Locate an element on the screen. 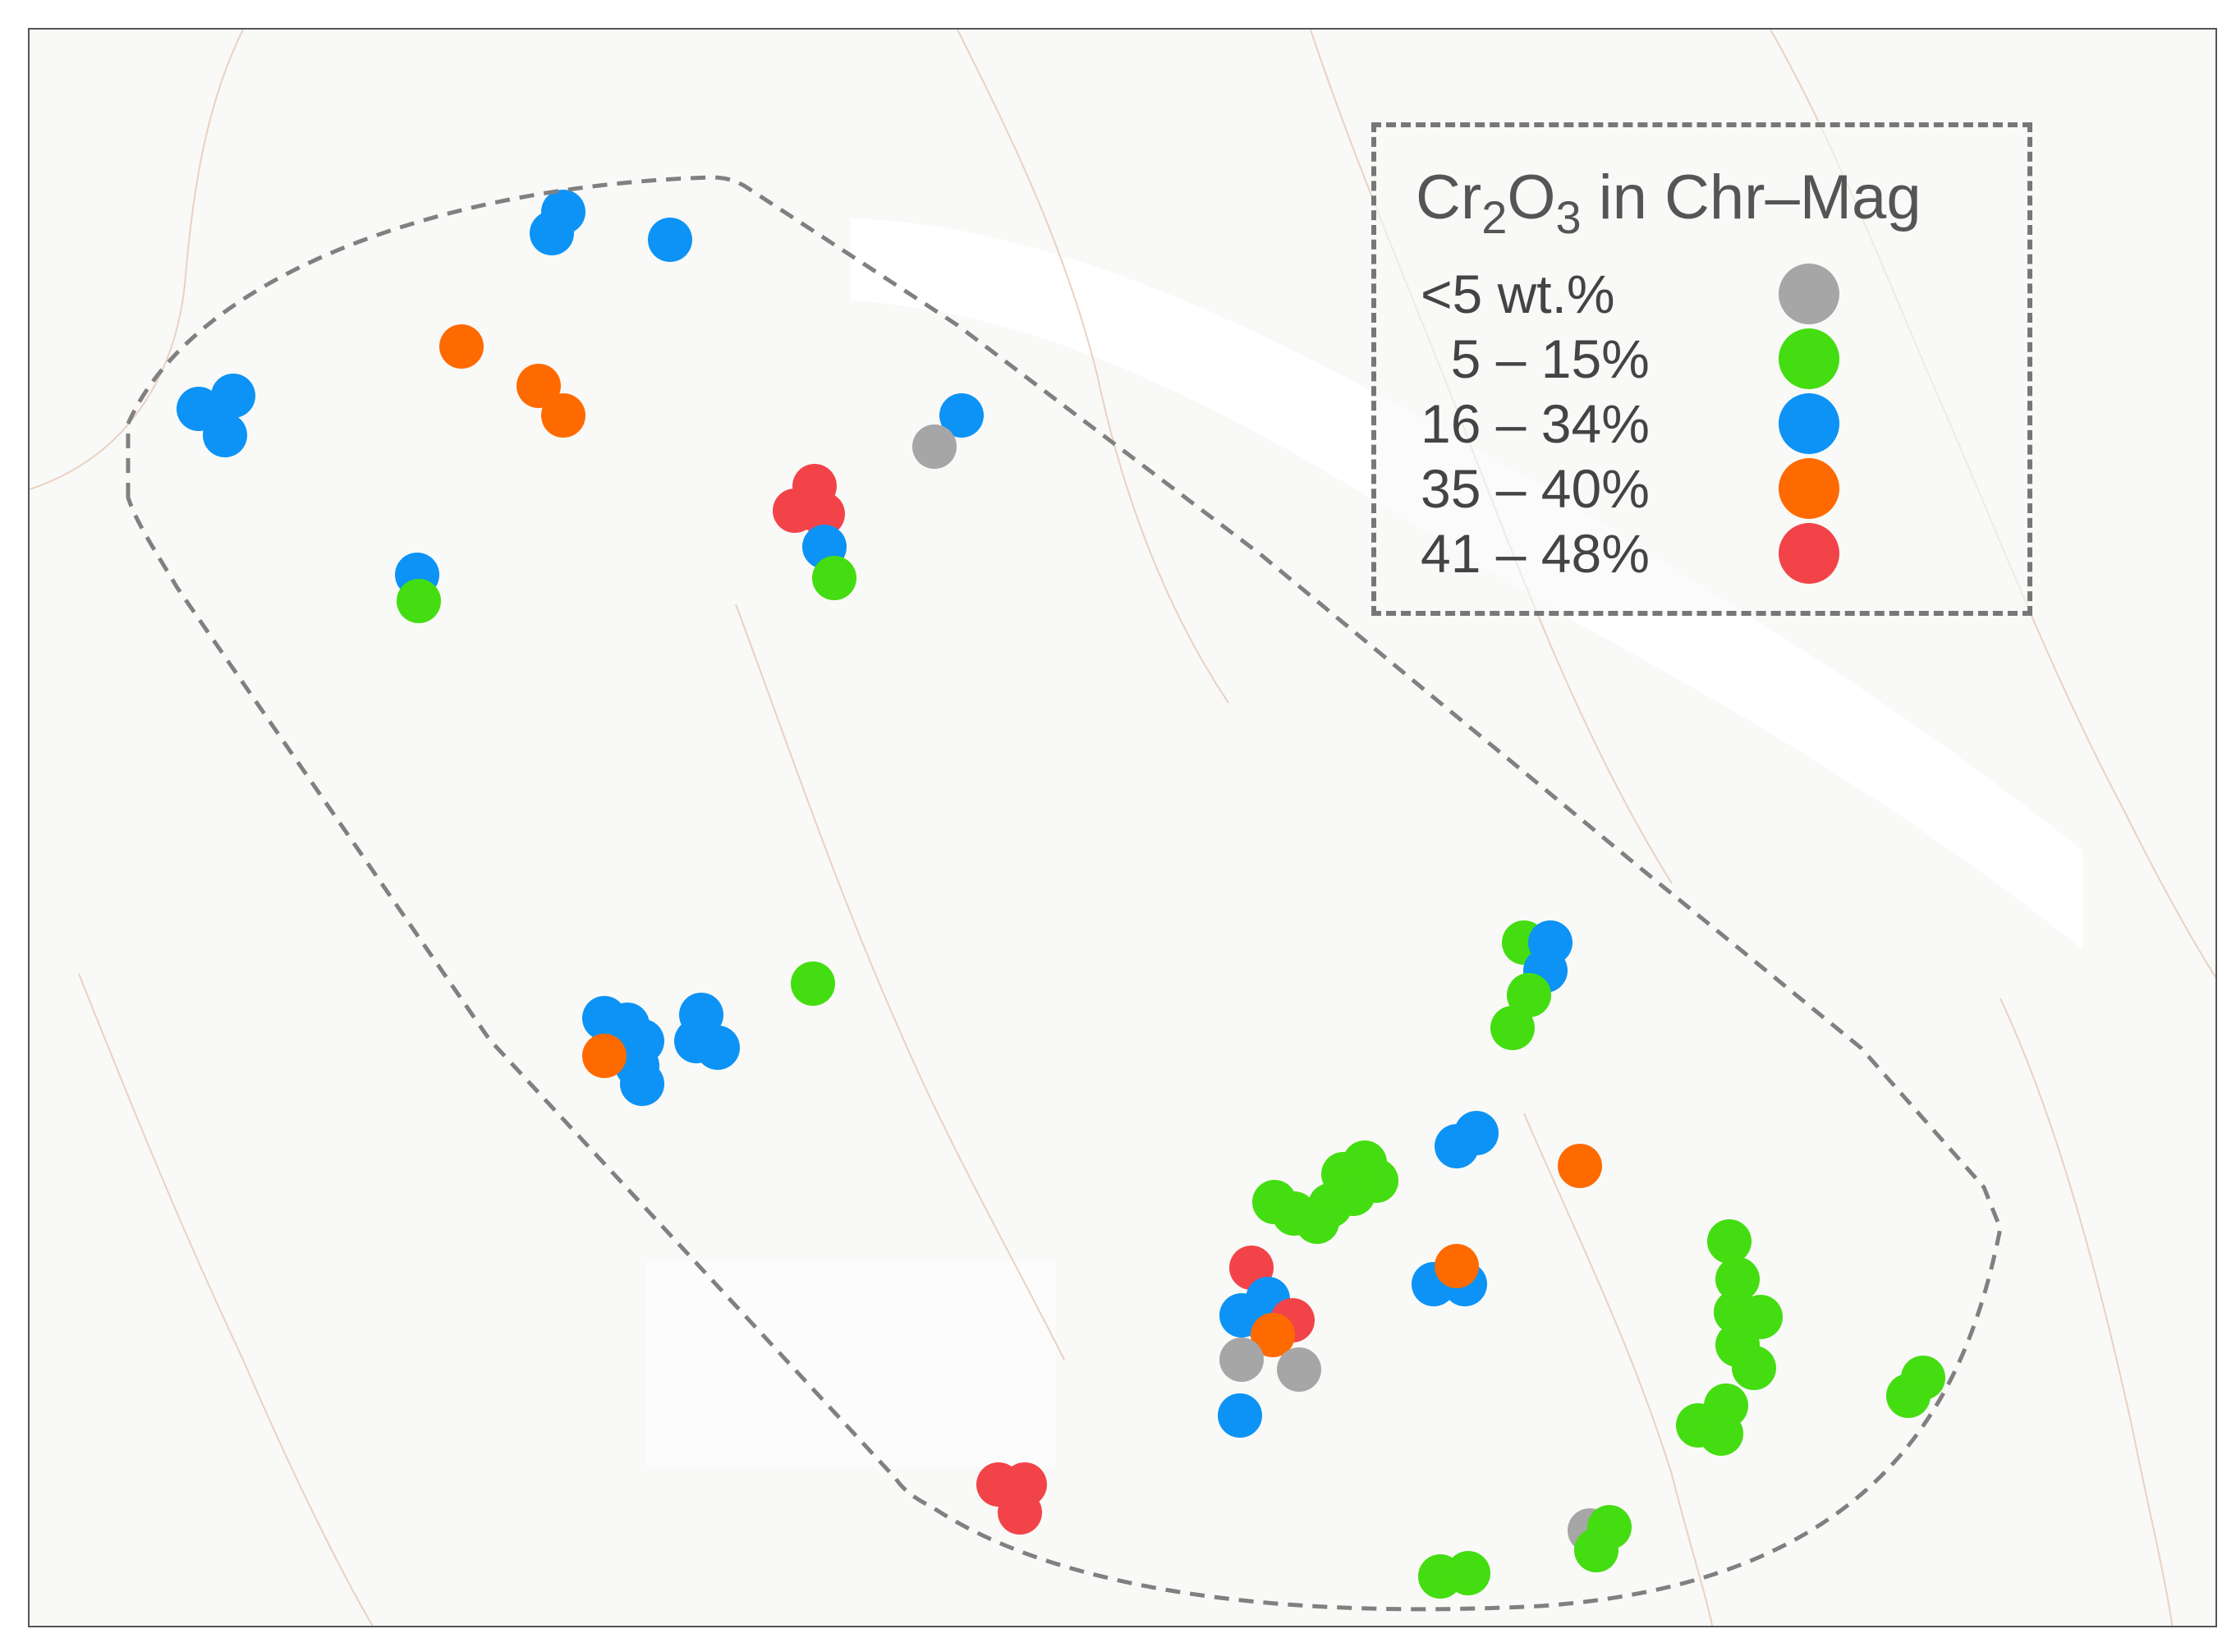 The height and width of the screenshot is (1652, 2236). orange-dot-icon is located at coordinates (1809, 488).